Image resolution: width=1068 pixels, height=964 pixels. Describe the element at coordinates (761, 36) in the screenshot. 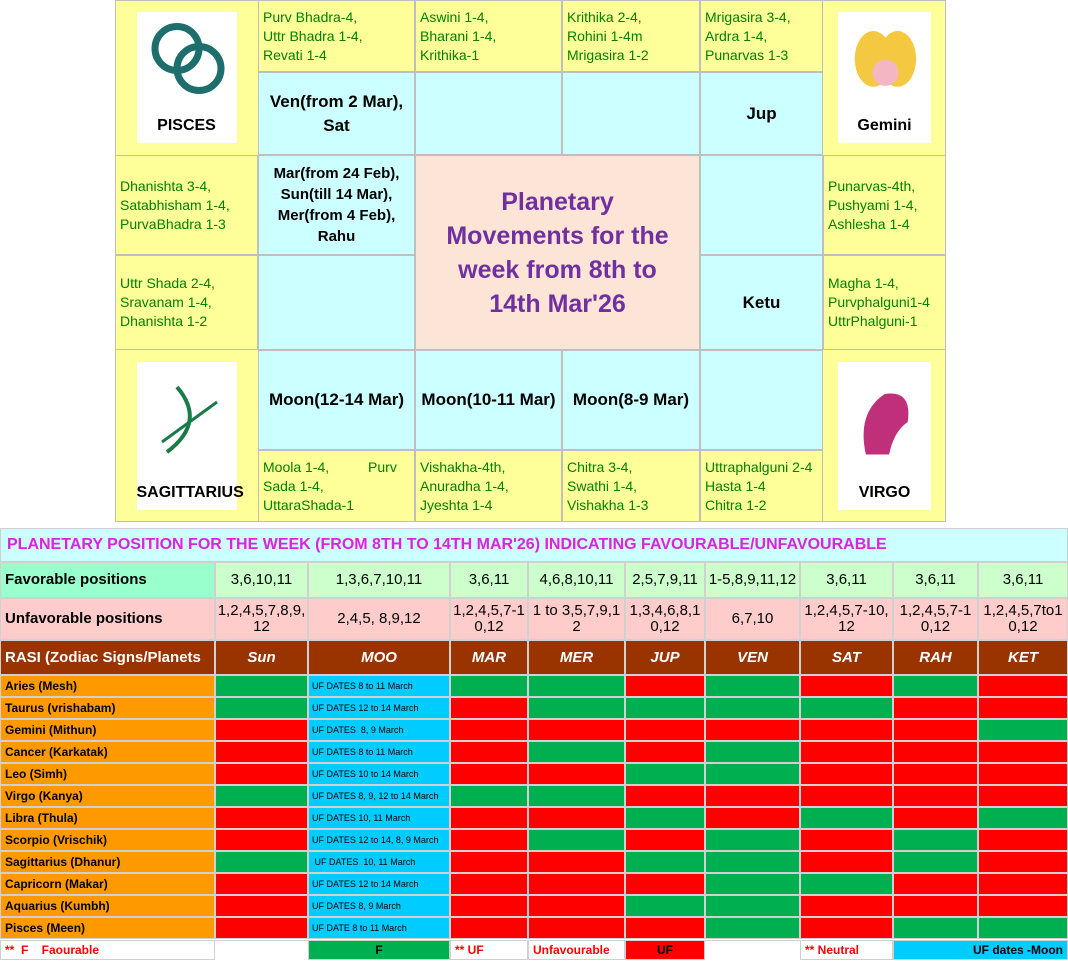

I see `nakshatra-cell: Mrigasira 3-4, Ardra 1-4, Punarvas 1-3` at that location.